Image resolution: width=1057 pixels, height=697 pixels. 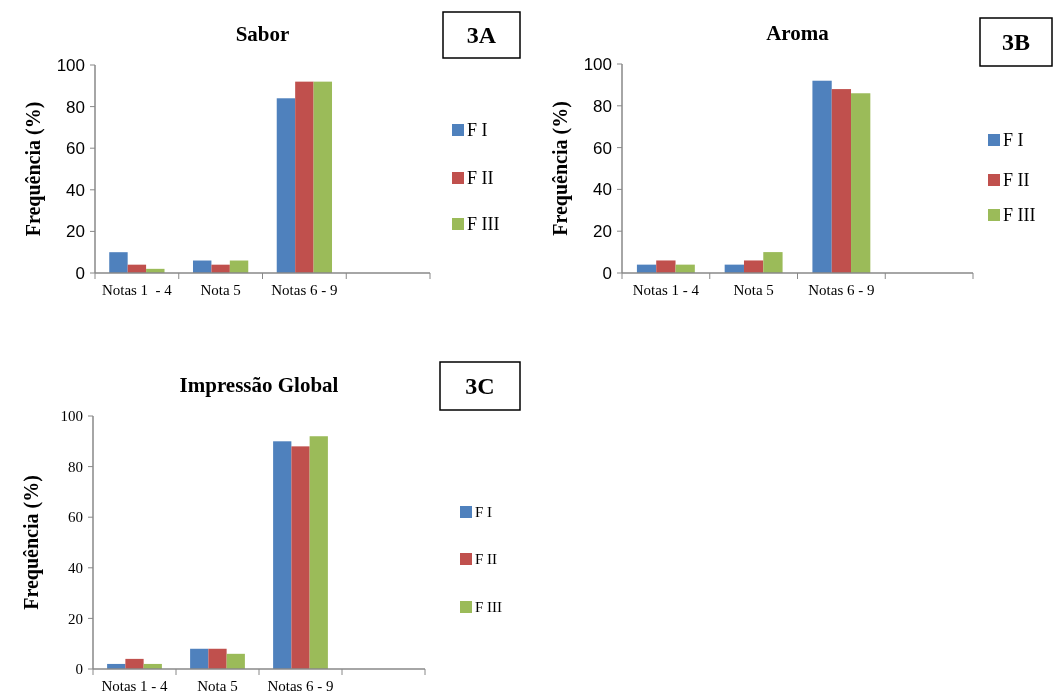 I want to click on text: 3B, so click(x=1016, y=42).